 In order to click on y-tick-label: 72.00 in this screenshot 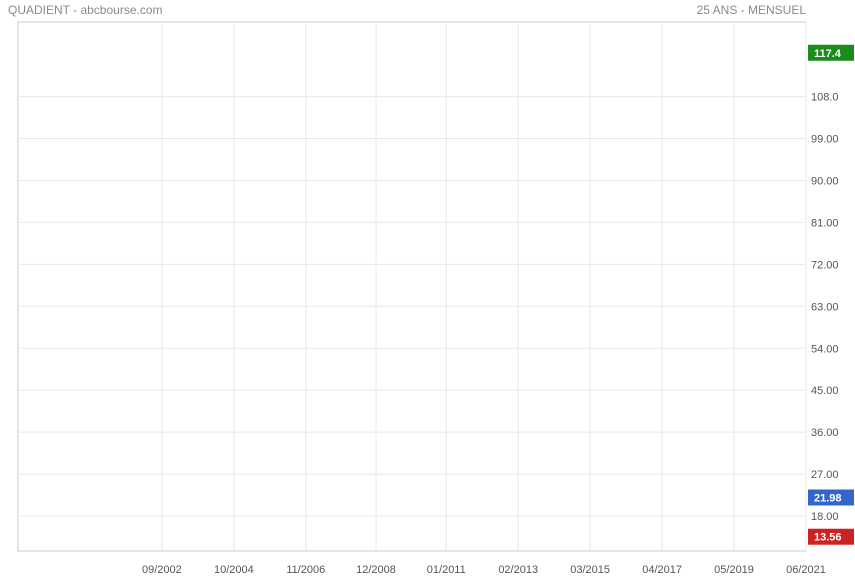, I will do `click(825, 265)`.